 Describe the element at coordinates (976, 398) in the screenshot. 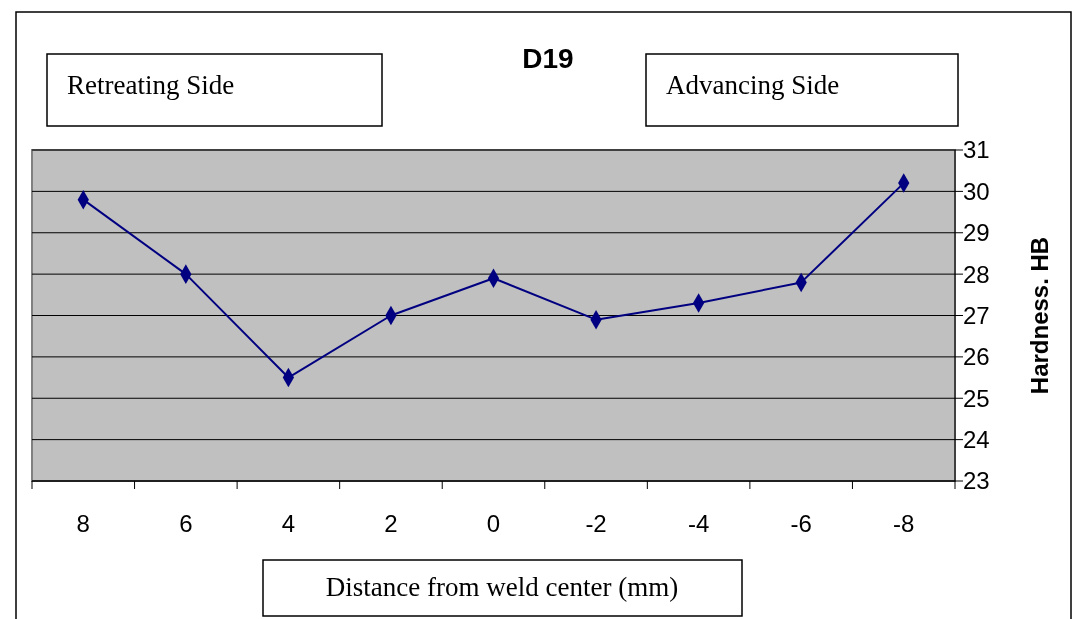

I see `y-tick-label: 25` at that location.